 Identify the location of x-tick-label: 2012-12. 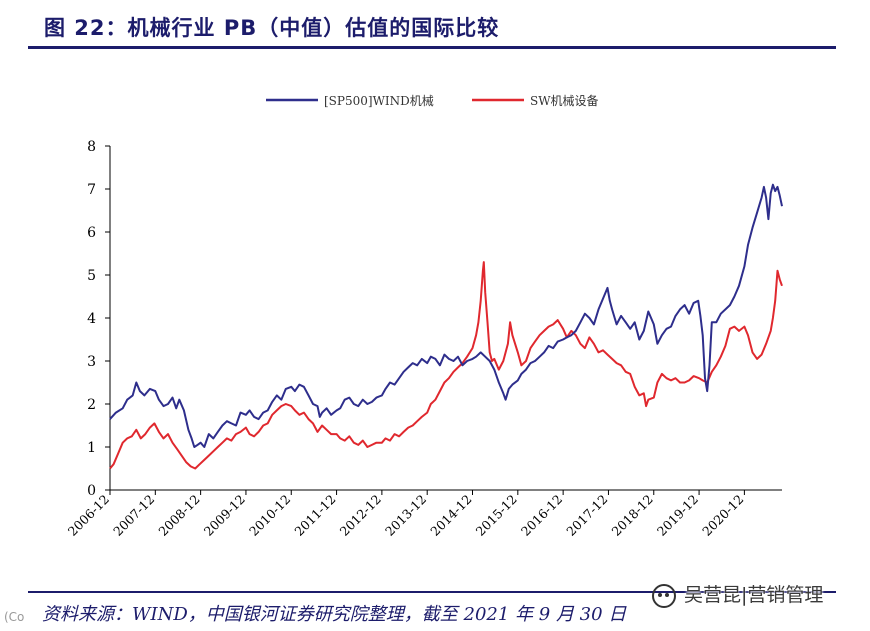
(360, 515).